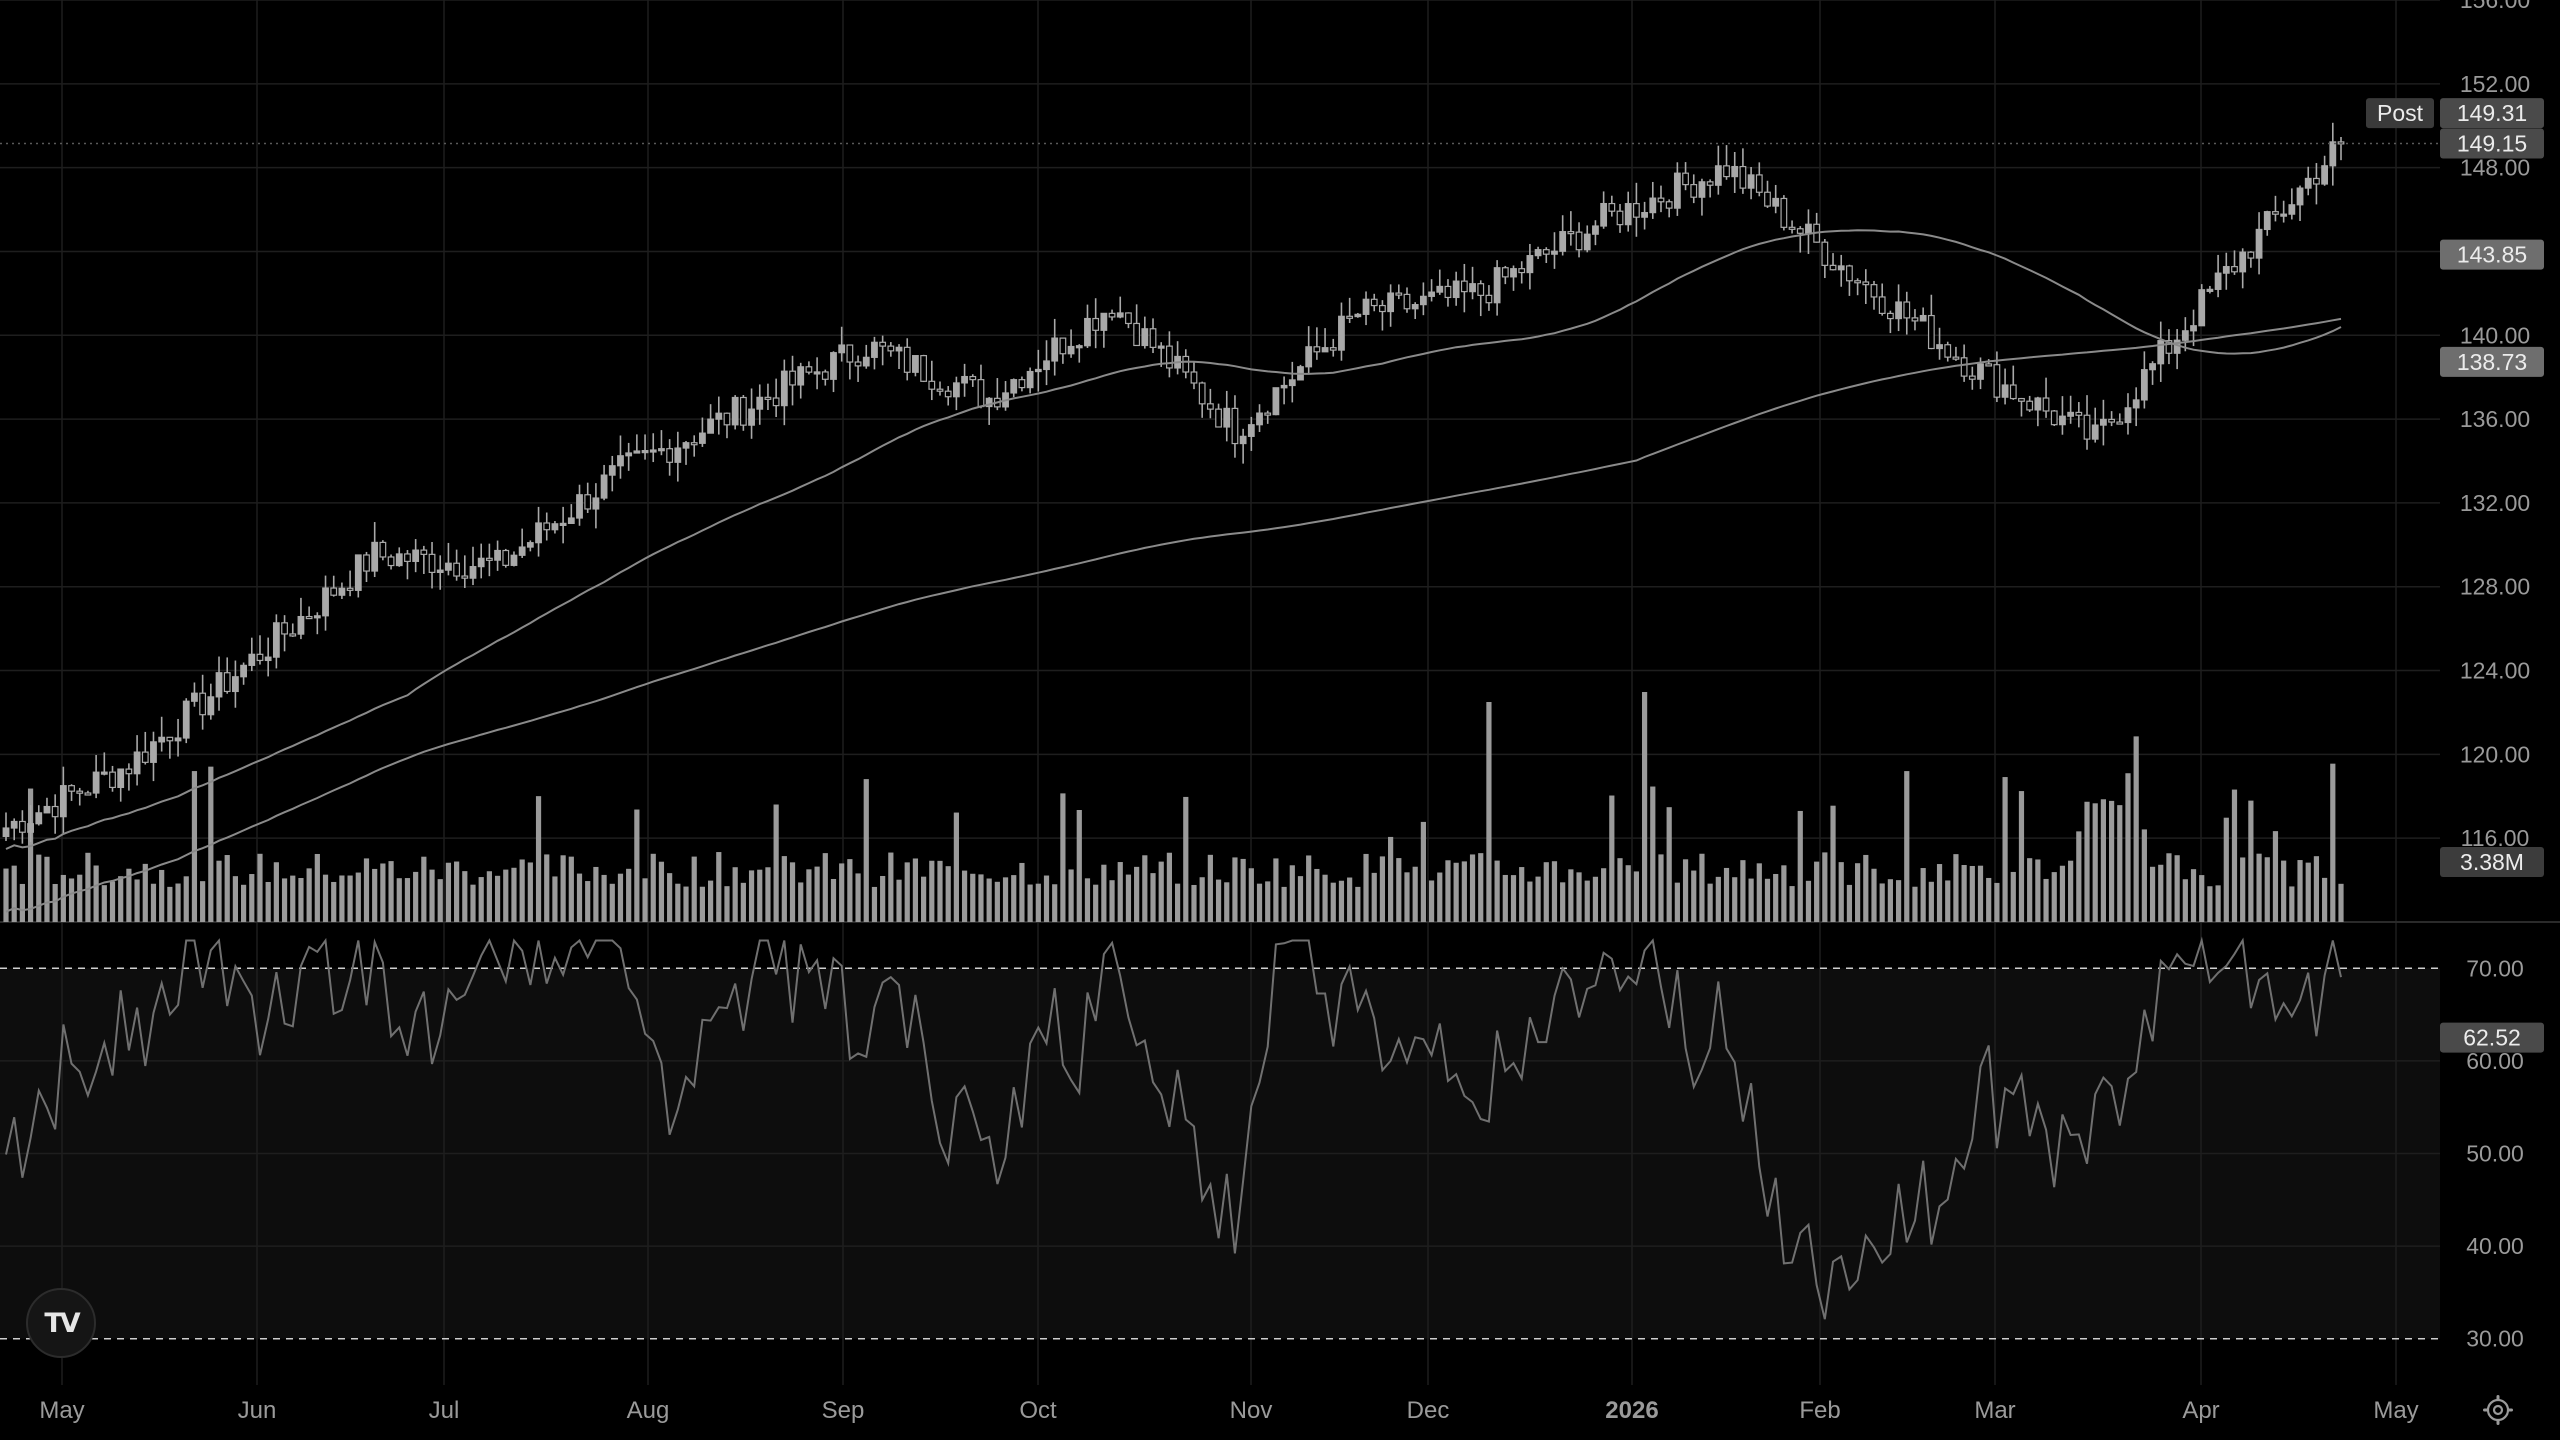 This screenshot has width=2560, height=1440. I want to click on time-axis-label: Apr, so click(2200, 1410).